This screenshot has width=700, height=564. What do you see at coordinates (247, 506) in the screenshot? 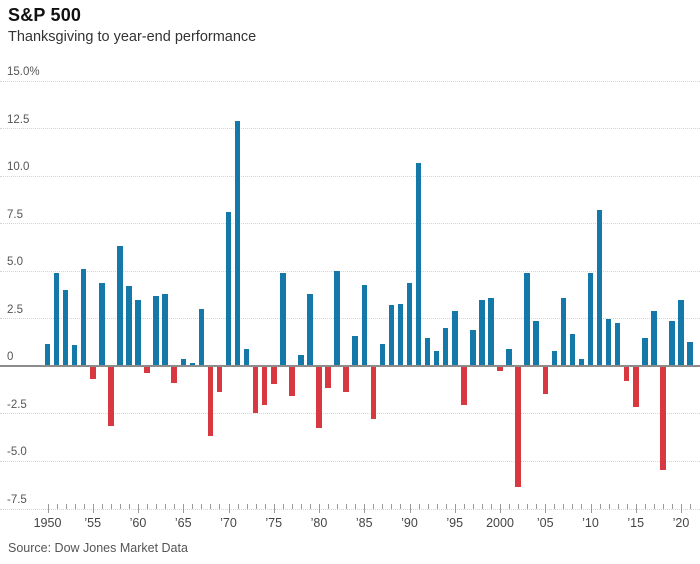
I see `x-tick-1972` at bounding box center [247, 506].